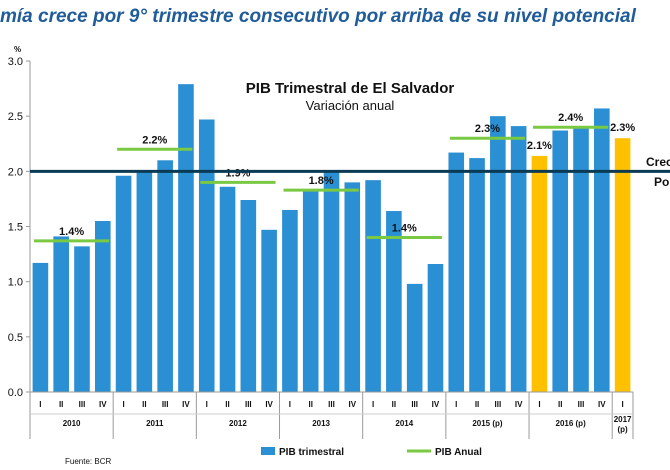 The height and width of the screenshot is (470, 670). Describe the element at coordinates (15, 338) in the screenshot. I see `y-tick-label: 0.5` at that location.